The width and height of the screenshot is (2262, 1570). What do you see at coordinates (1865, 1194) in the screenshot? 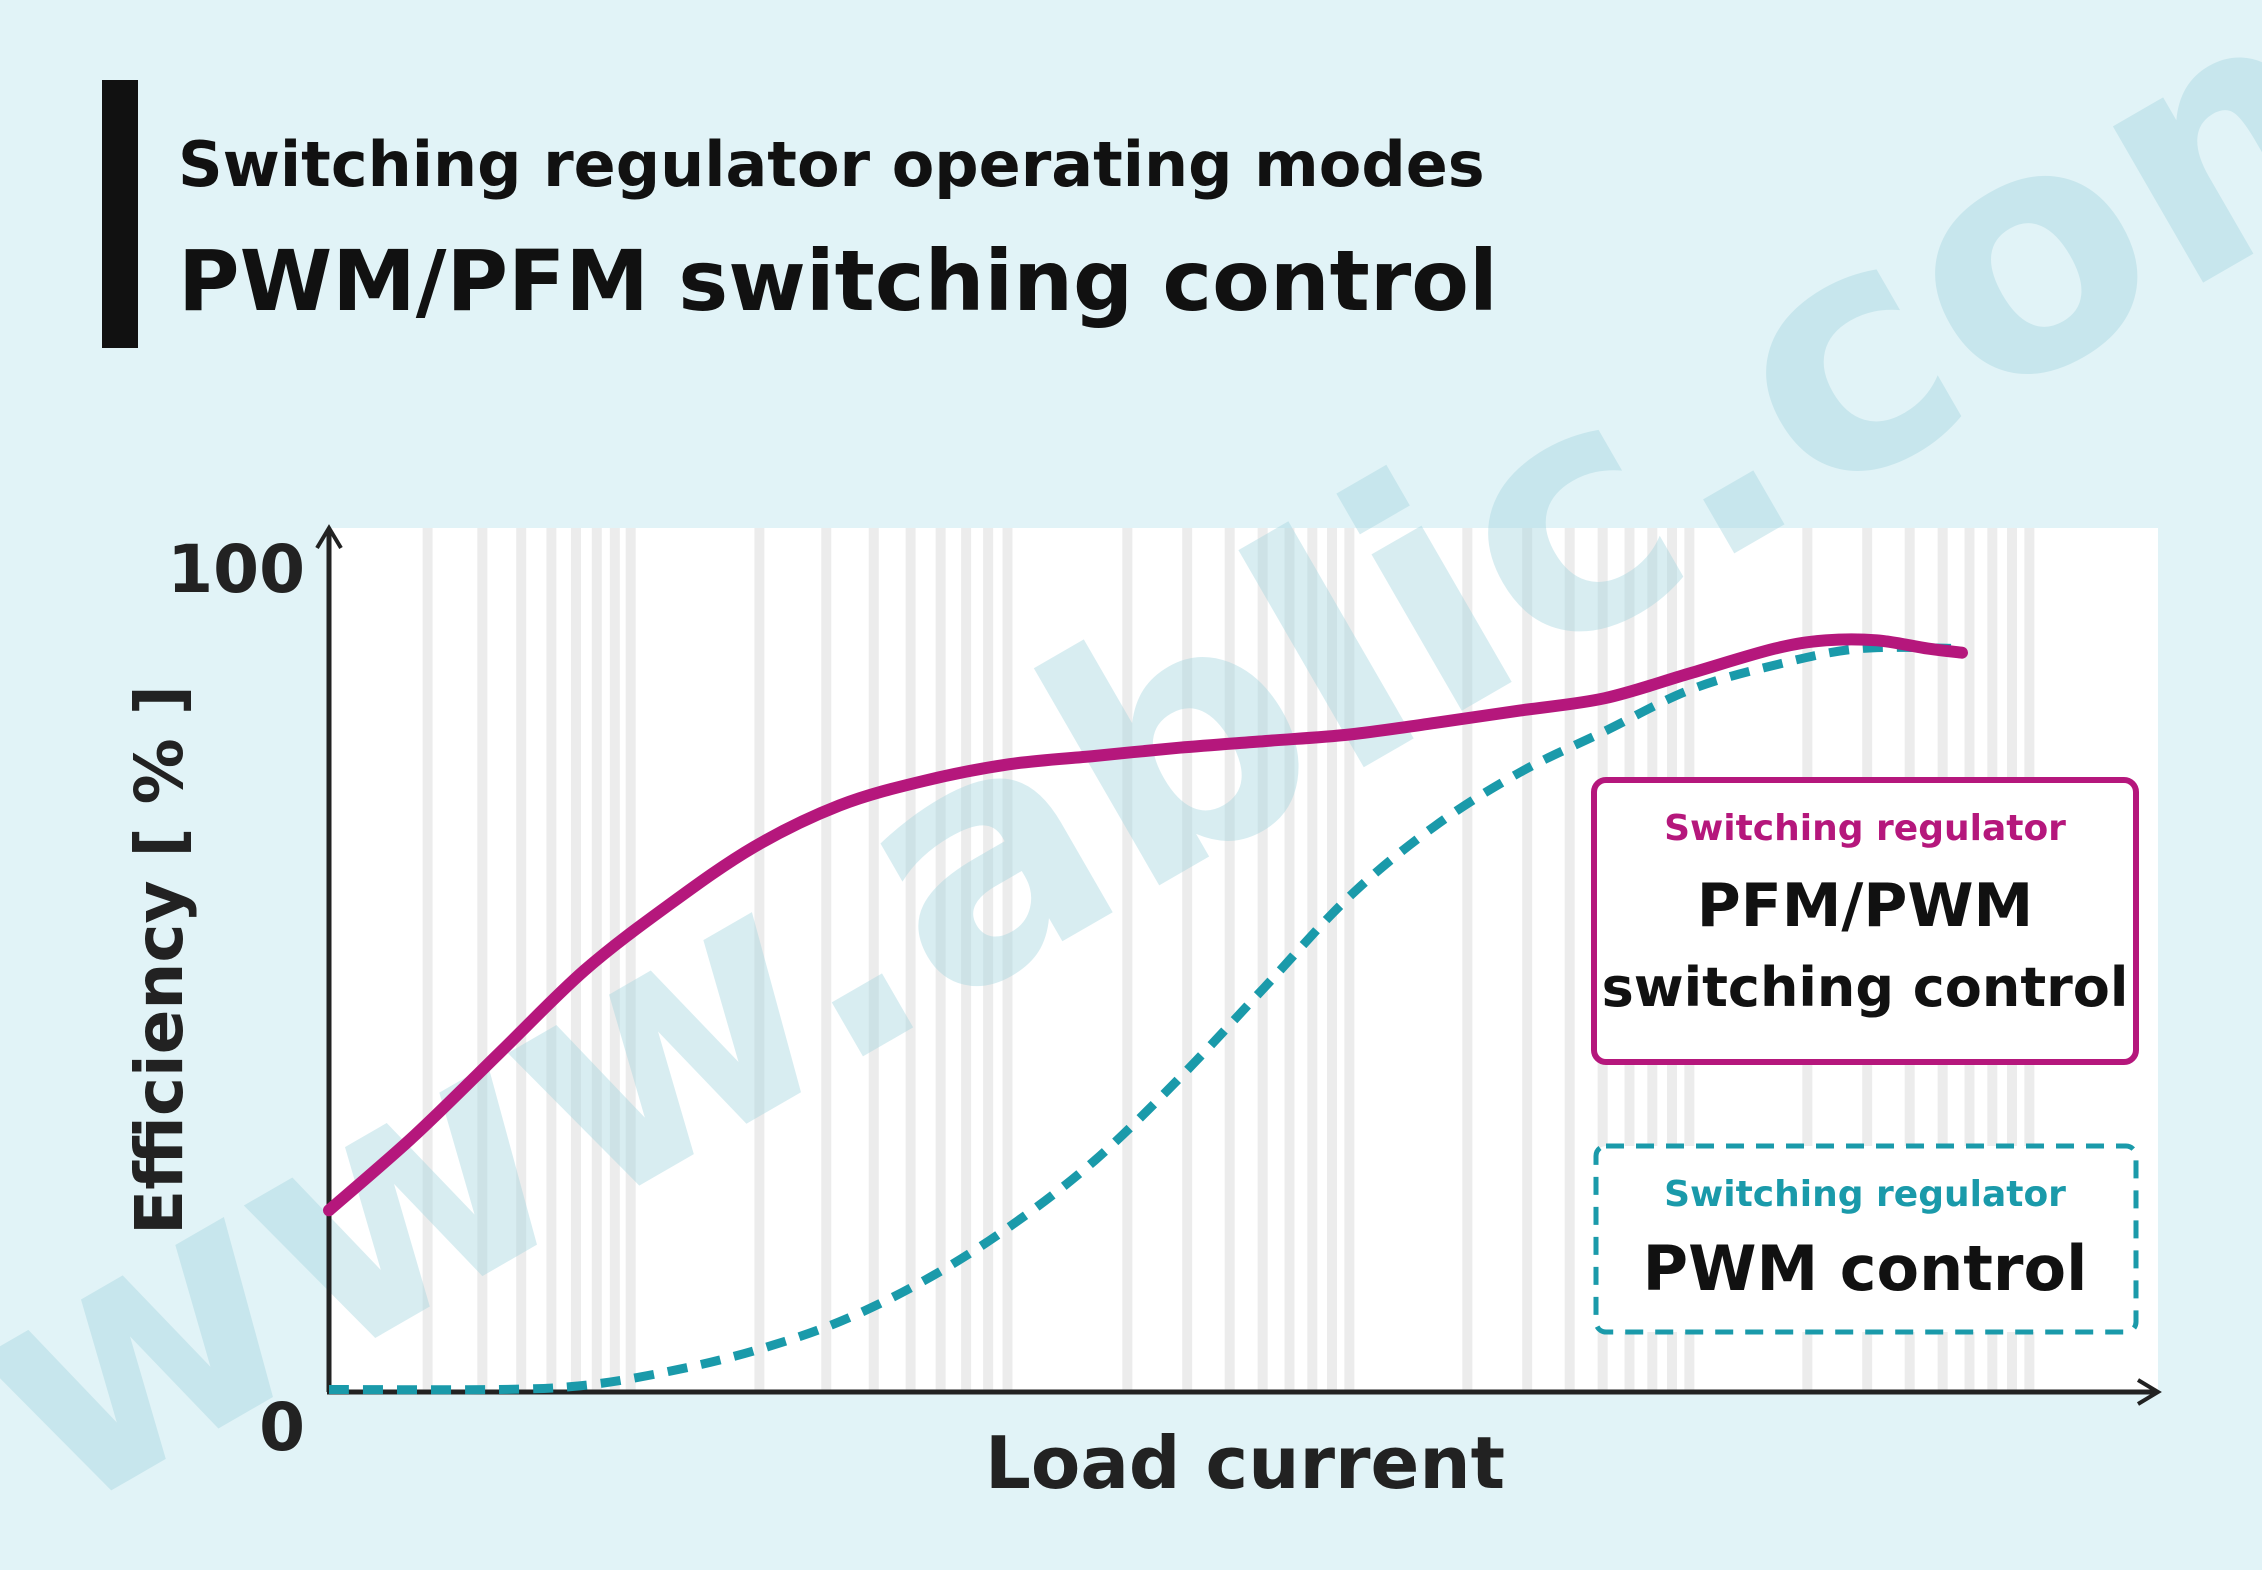
I see `legend-category-pwm: Switching regulator` at bounding box center [1865, 1194].